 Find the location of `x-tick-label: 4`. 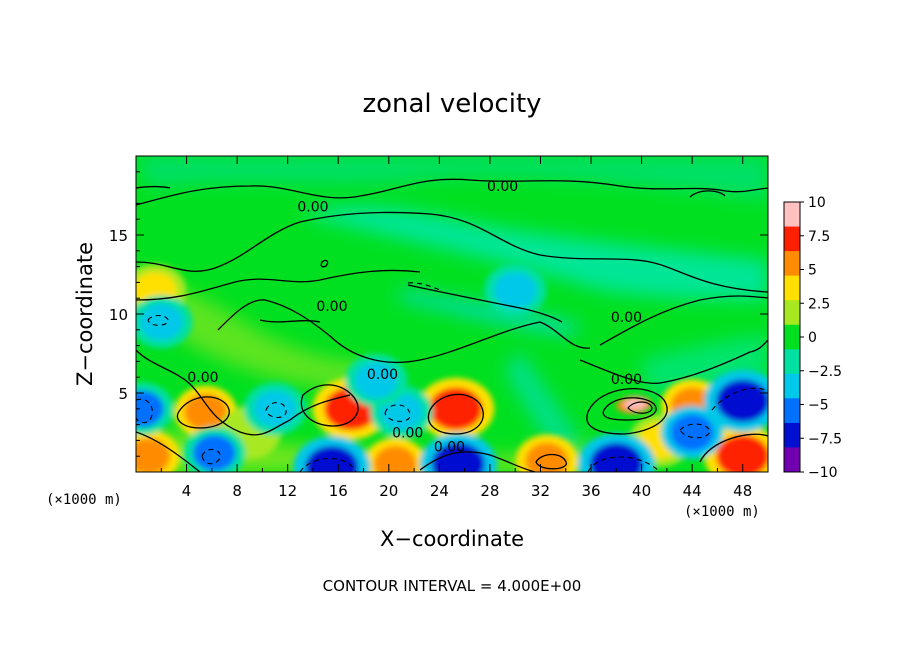

x-tick-label: 4 is located at coordinates (187, 491).